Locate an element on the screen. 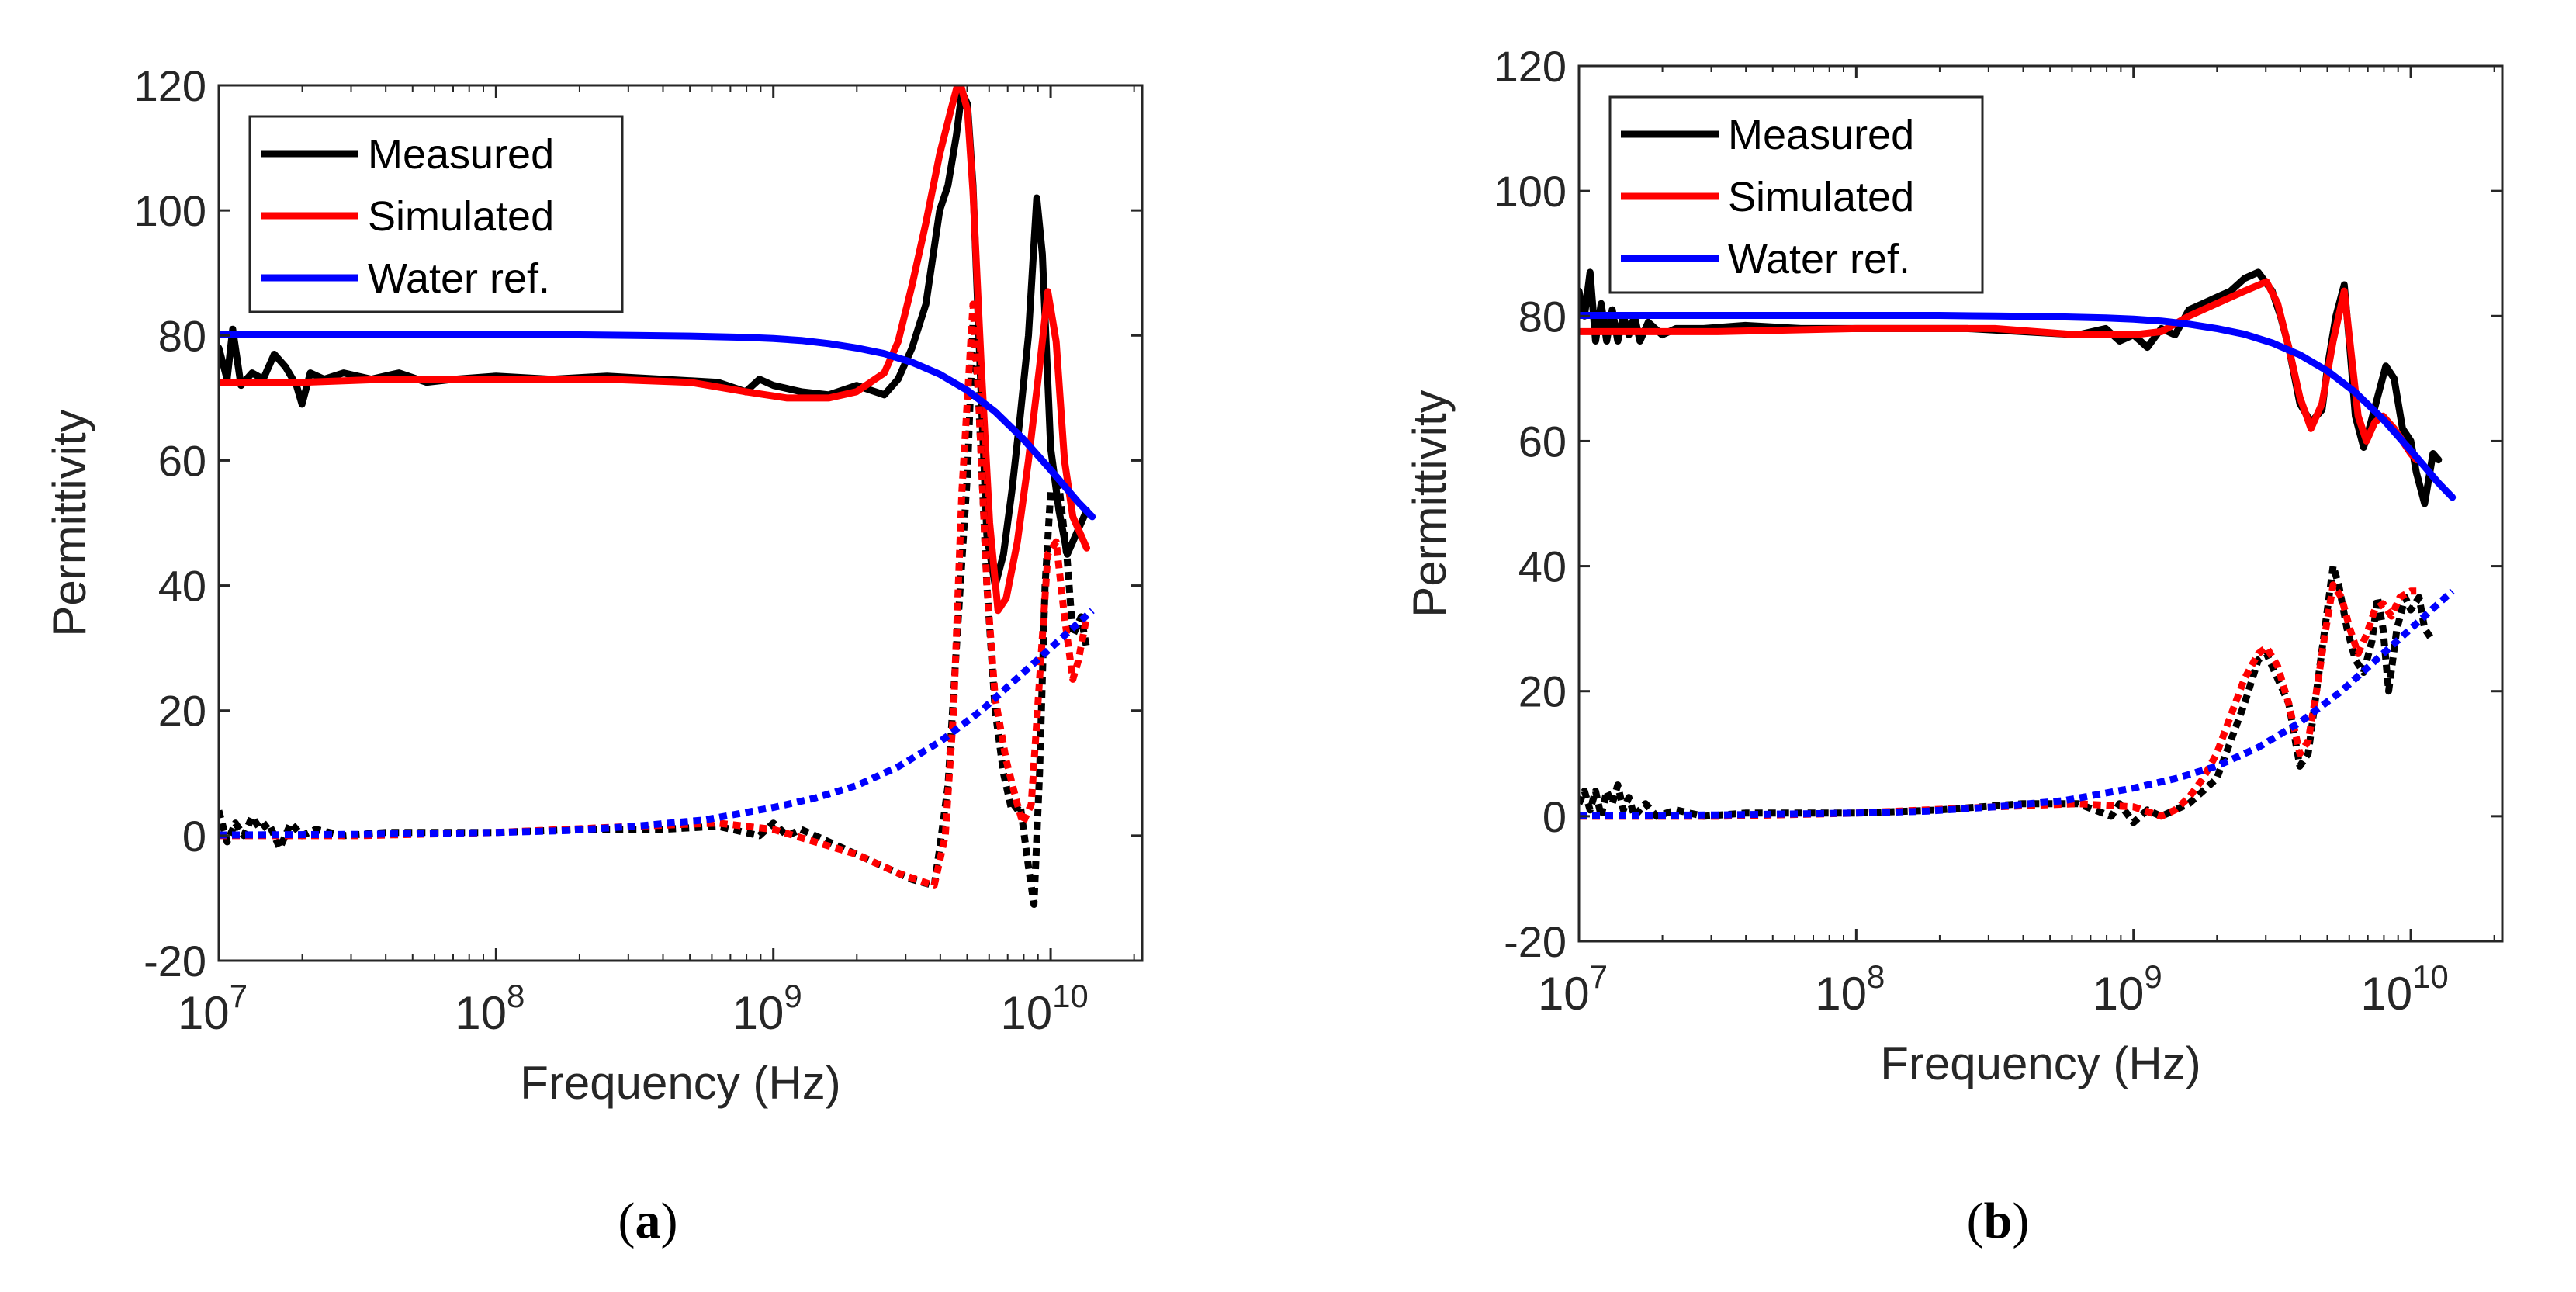 Image resolution: width=2576 pixels, height=1292 pixels. panel-label: (b) is located at coordinates (1998, 1221).